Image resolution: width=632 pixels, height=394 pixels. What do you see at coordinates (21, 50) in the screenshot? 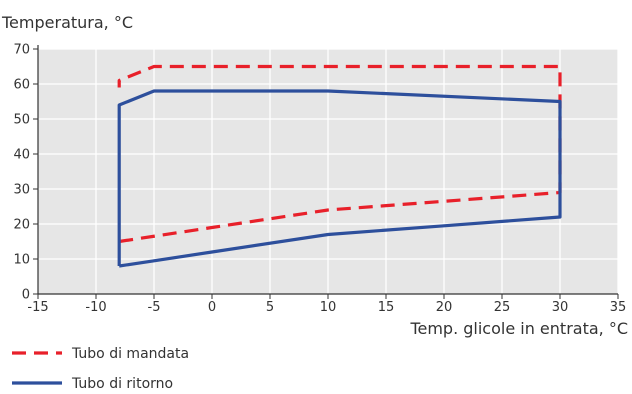
I see `y-tick-label-70: 70` at bounding box center [21, 50].